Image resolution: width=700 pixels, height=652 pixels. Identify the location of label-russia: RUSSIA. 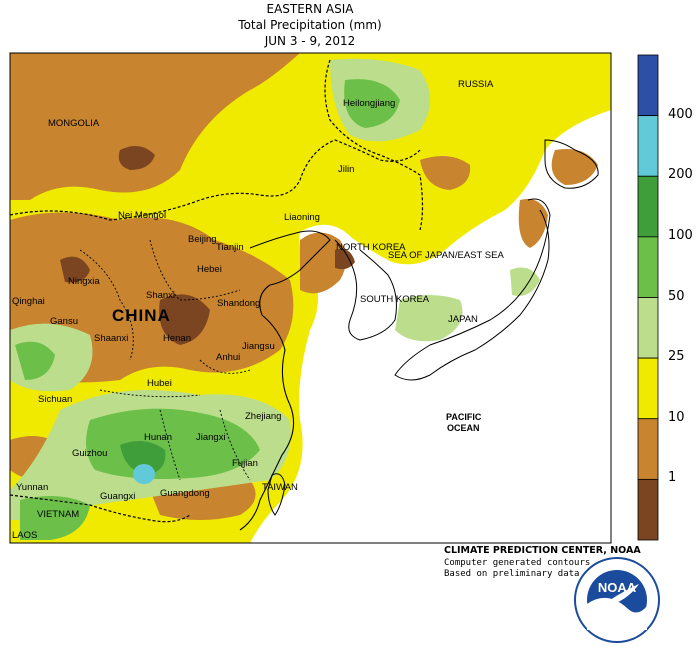
(476, 84).